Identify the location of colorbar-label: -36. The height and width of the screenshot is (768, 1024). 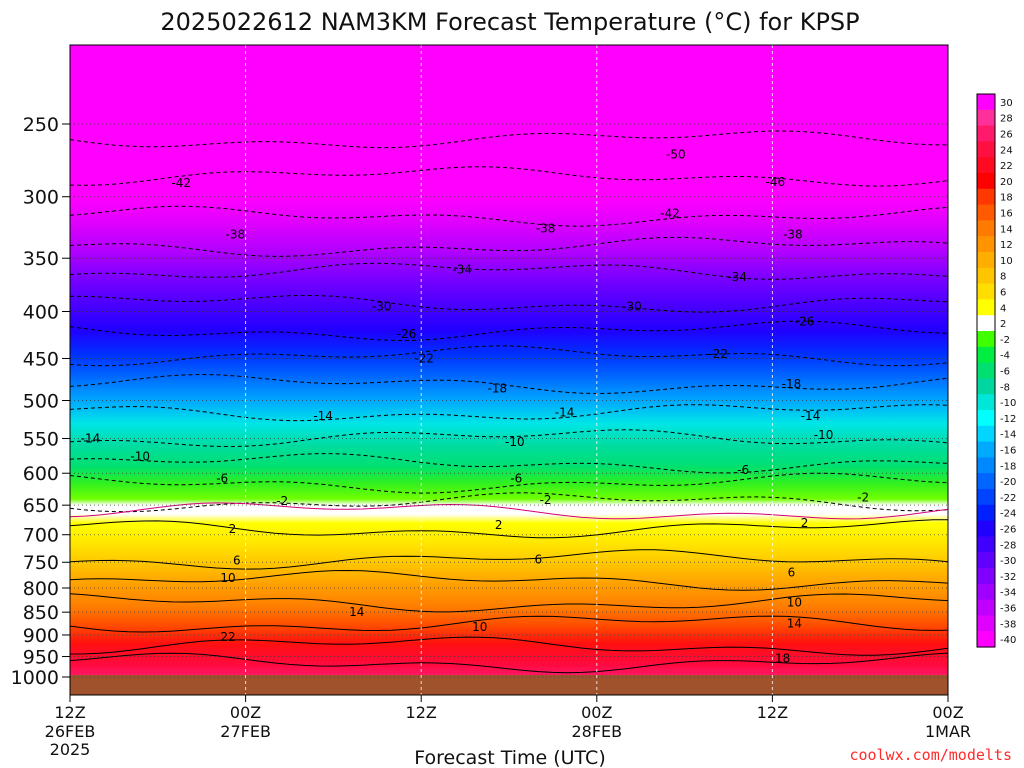
(1008, 609).